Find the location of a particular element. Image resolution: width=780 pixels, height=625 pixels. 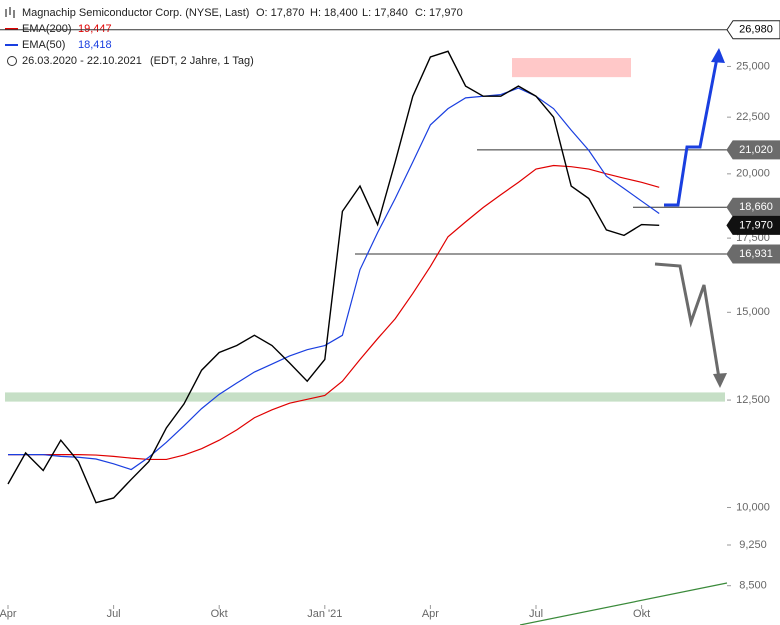

trendline is located at coordinates (623, 603).